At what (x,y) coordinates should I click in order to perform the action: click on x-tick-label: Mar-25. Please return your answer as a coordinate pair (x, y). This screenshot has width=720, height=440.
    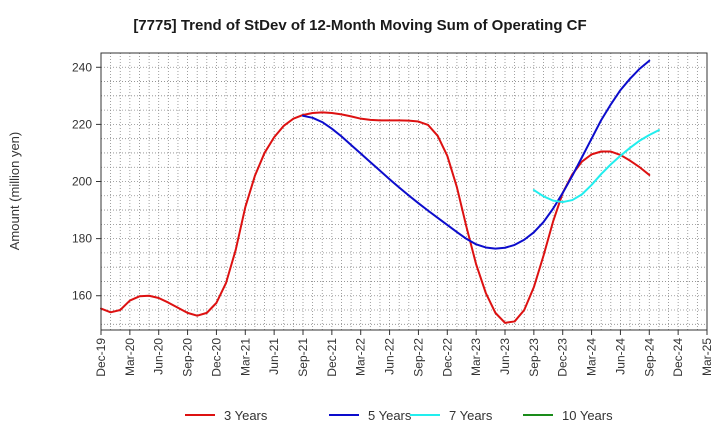
    Looking at the image, I should click on (707, 357).